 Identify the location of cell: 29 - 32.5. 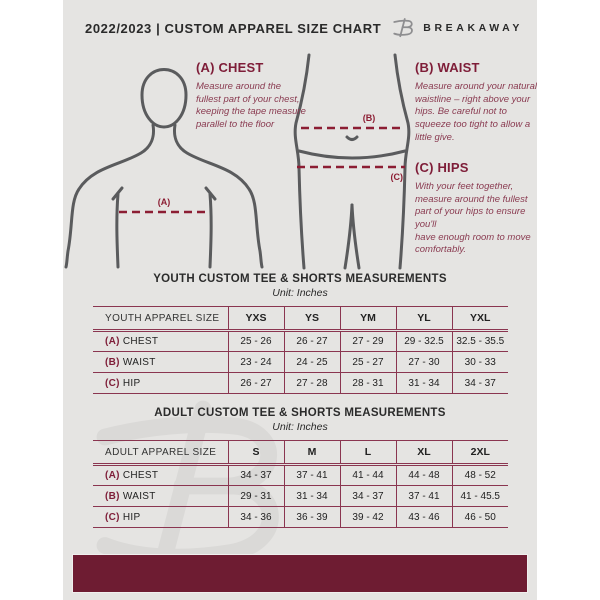
(423, 341).